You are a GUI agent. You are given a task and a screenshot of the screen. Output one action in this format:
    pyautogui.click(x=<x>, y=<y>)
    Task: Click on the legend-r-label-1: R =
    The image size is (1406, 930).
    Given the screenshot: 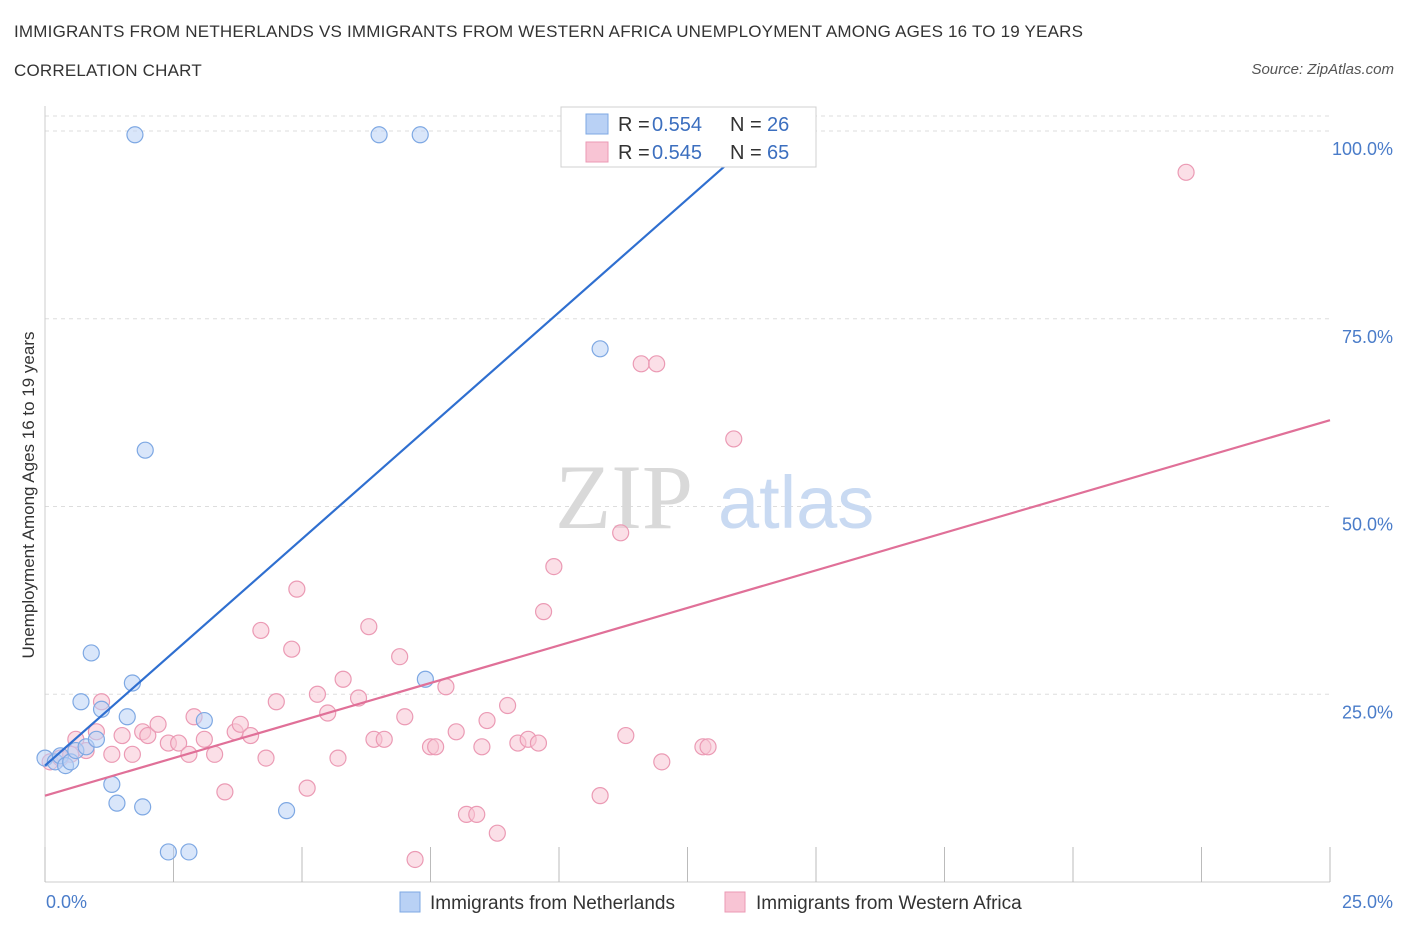 What is the action you would take?
    pyautogui.click(x=634, y=125)
    